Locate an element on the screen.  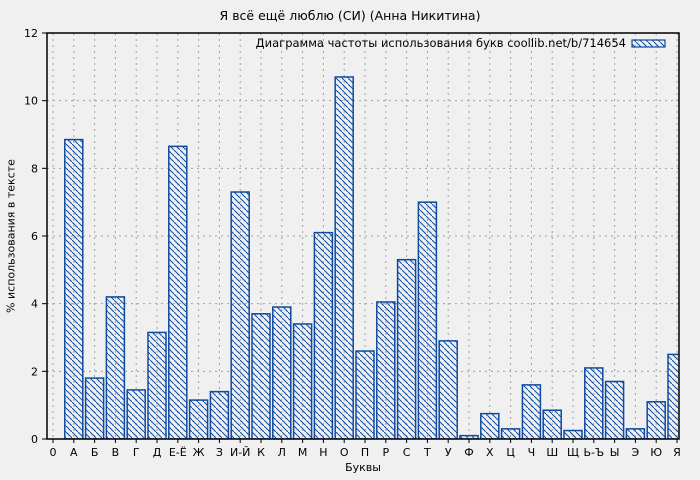
bar-Н is located at coordinates (323, 335).